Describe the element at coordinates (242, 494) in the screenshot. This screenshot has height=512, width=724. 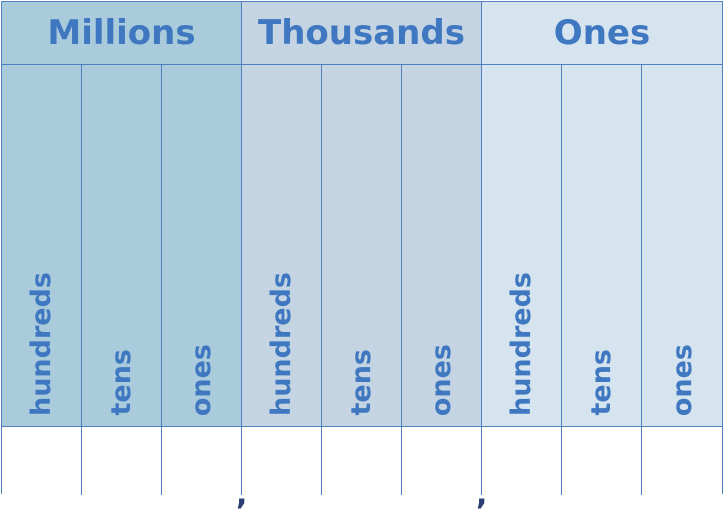
I see `millions-comma: ,` at that location.